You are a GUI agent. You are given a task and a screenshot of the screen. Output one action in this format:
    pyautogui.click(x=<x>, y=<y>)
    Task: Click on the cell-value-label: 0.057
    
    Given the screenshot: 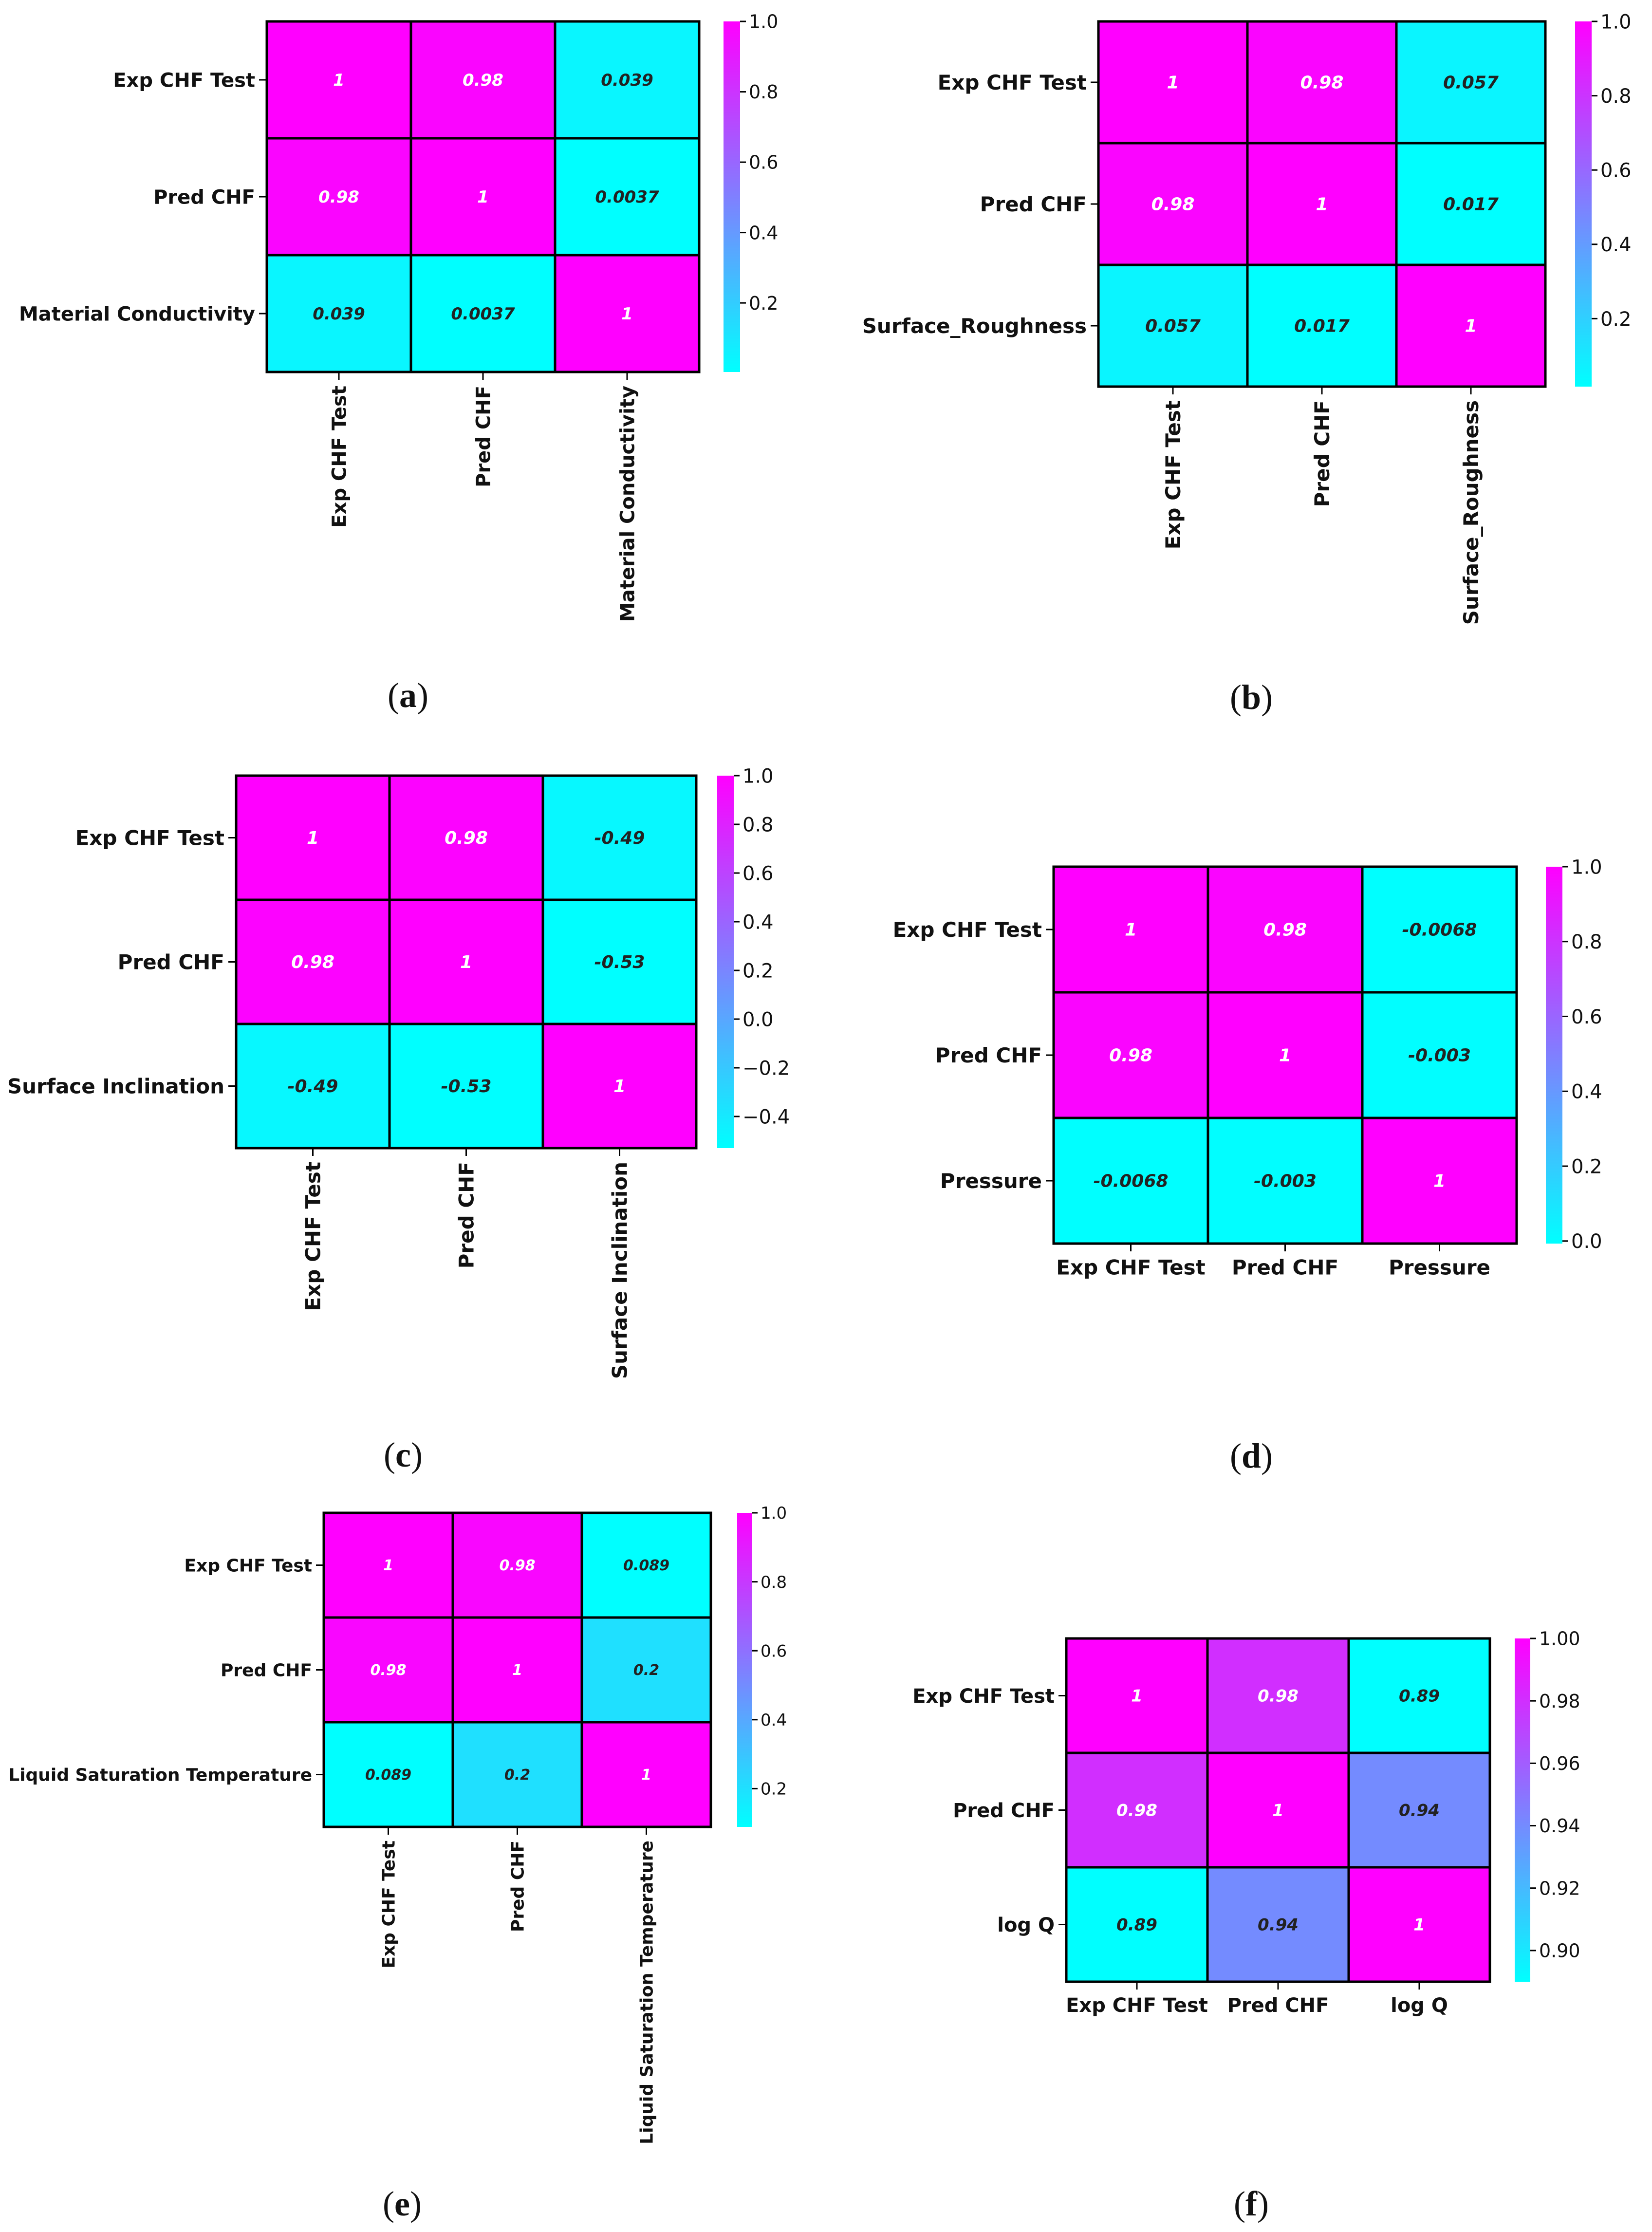 What is the action you would take?
    pyautogui.click(x=1471, y=83)
    